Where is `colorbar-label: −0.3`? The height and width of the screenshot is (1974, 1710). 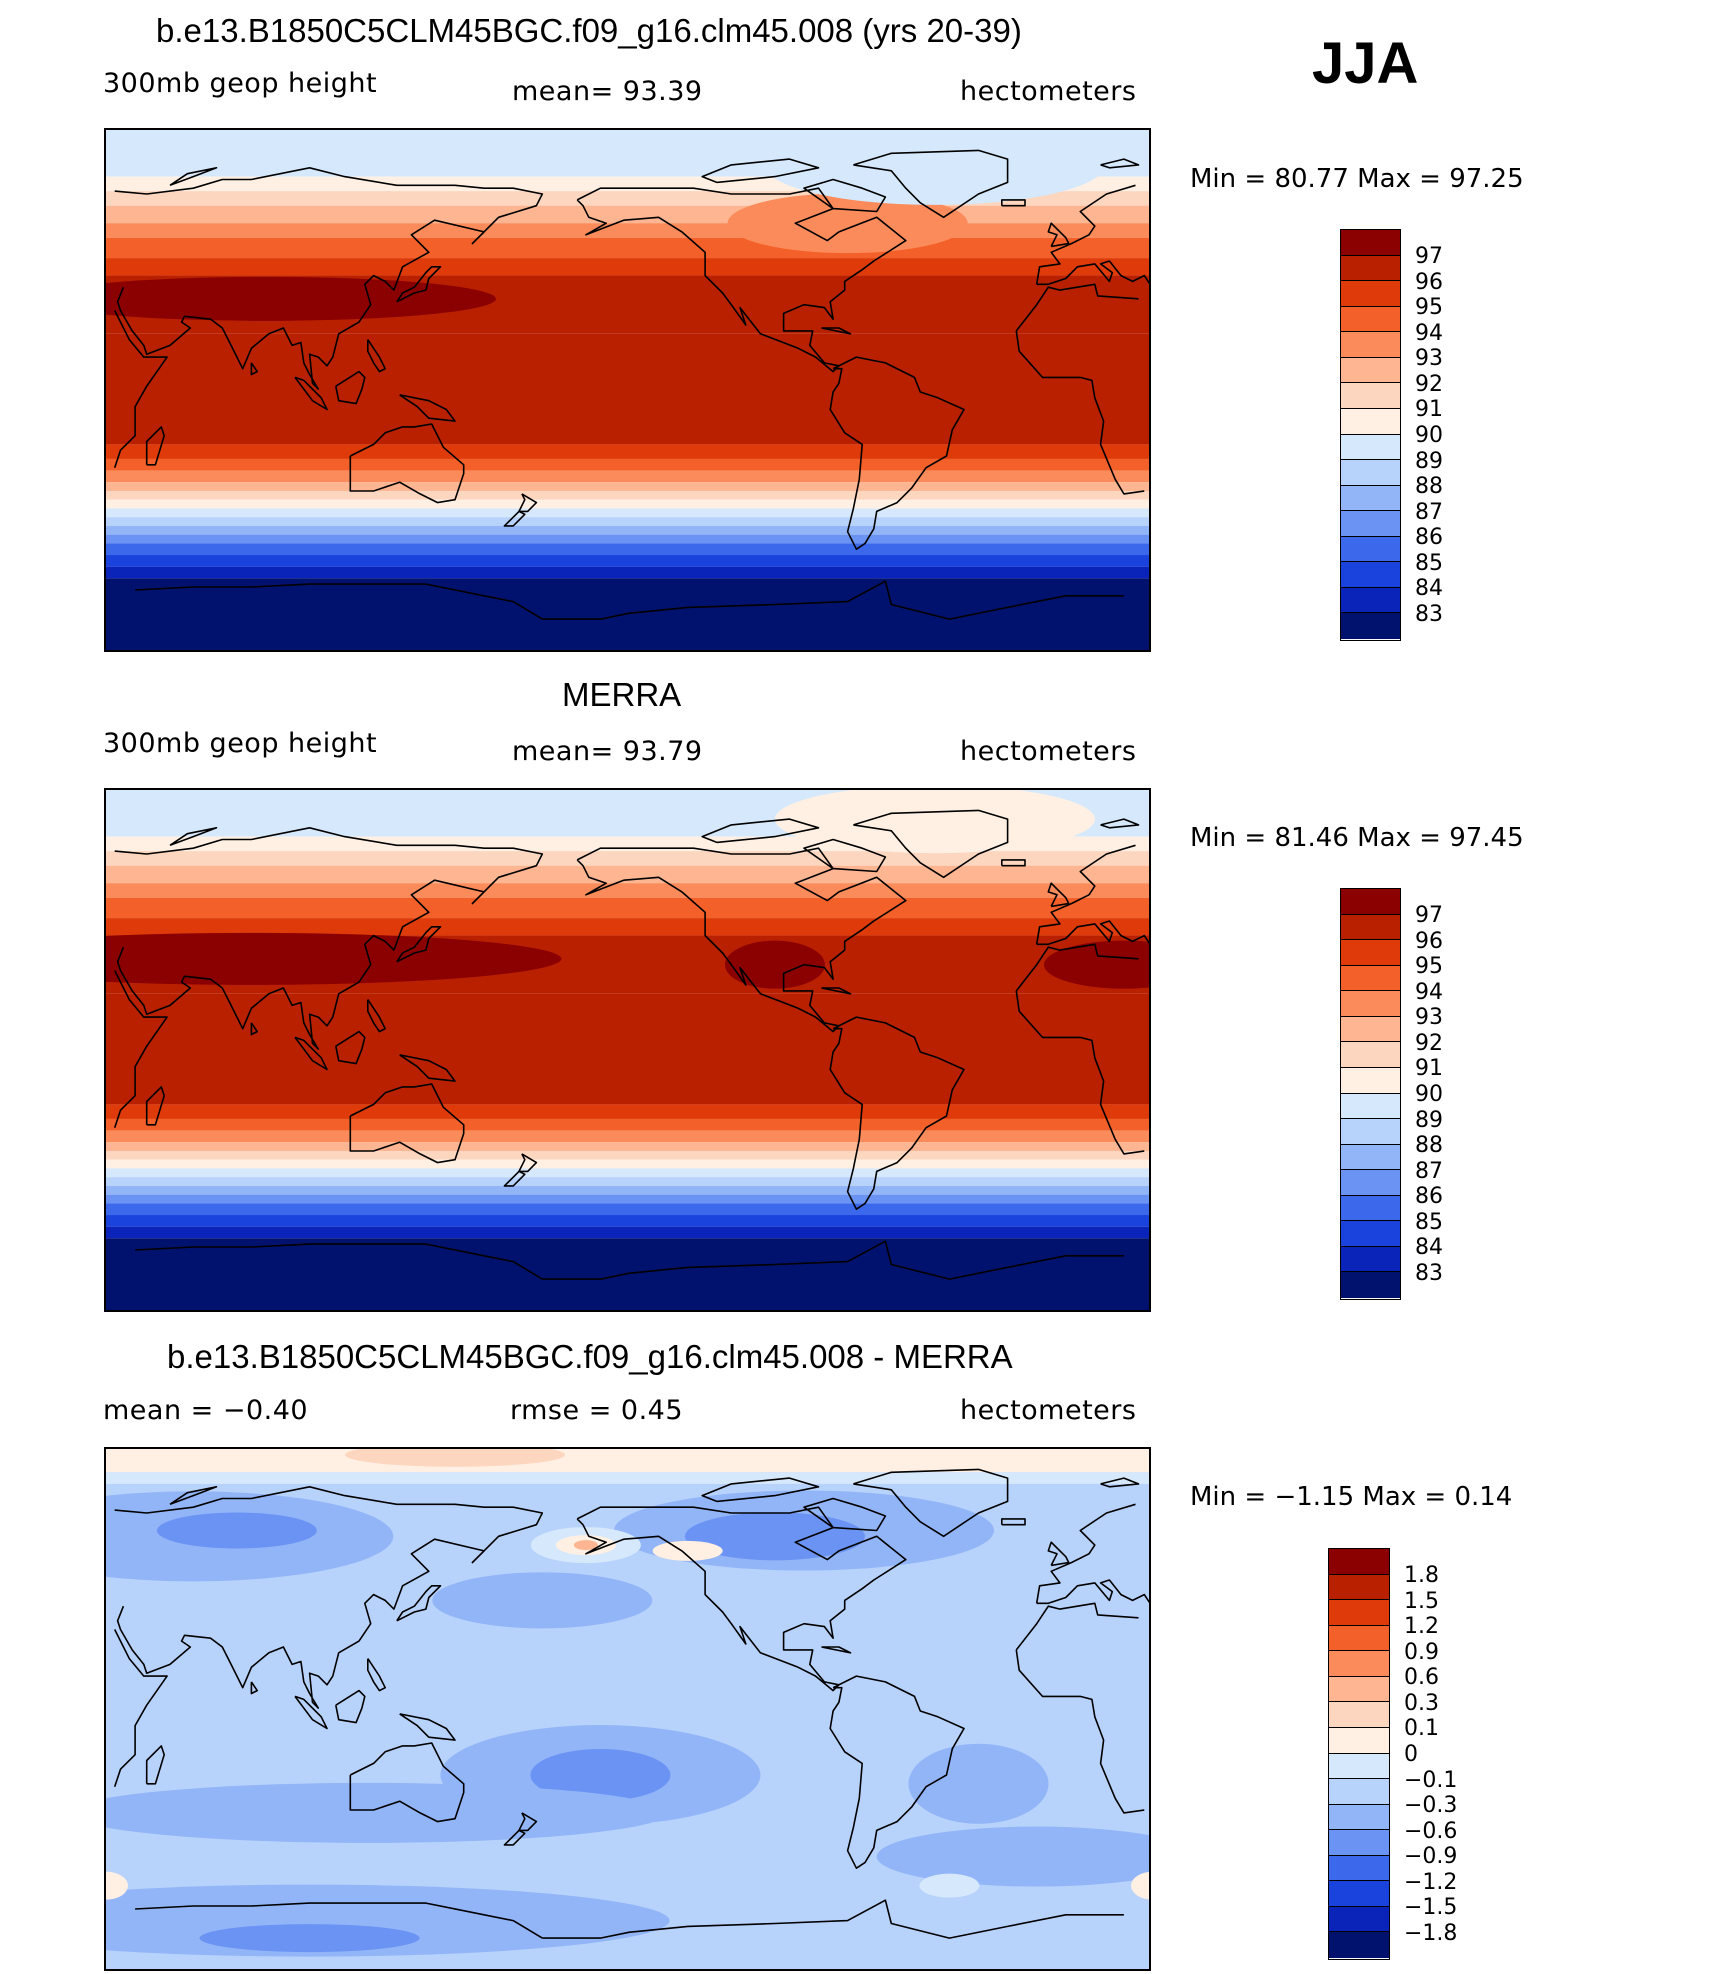 colorbar-label: −0.3 is located at coordinates (1431, 1806).